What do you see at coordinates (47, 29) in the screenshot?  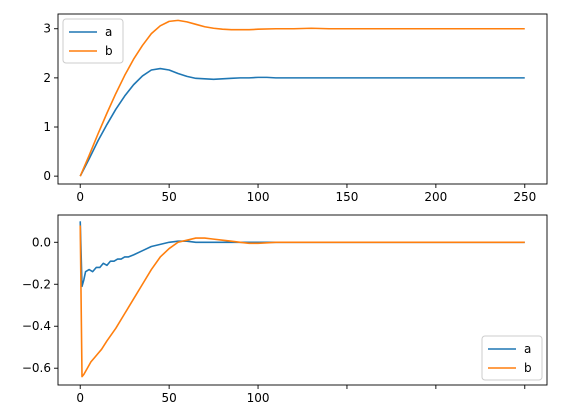 I see `y-tick-label: 3` at bounding box center [47, 29].